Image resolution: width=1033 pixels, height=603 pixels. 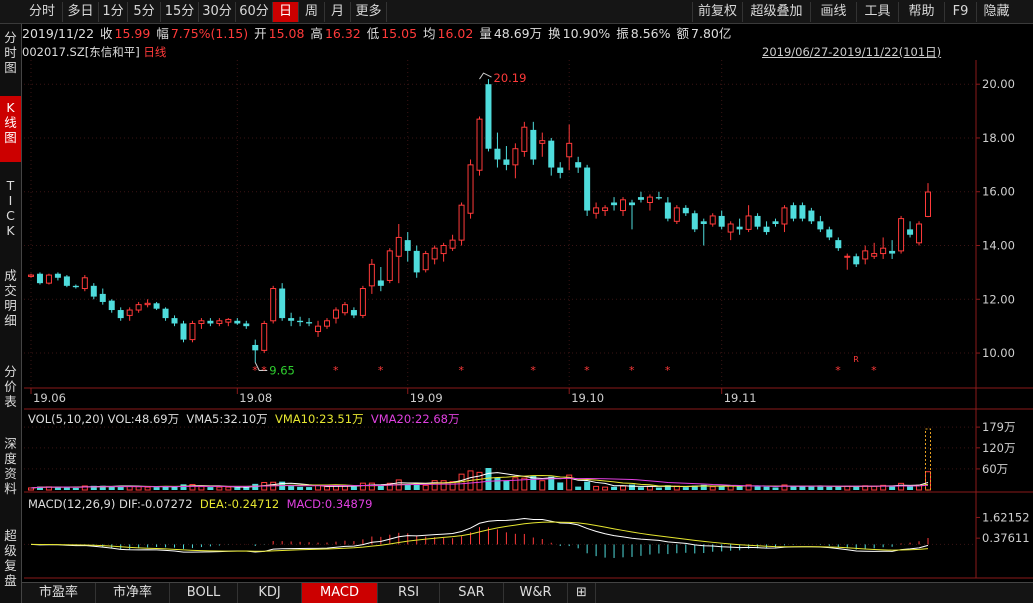 I want to click on period-tab-4: 15分, so click(x=180, y=12).